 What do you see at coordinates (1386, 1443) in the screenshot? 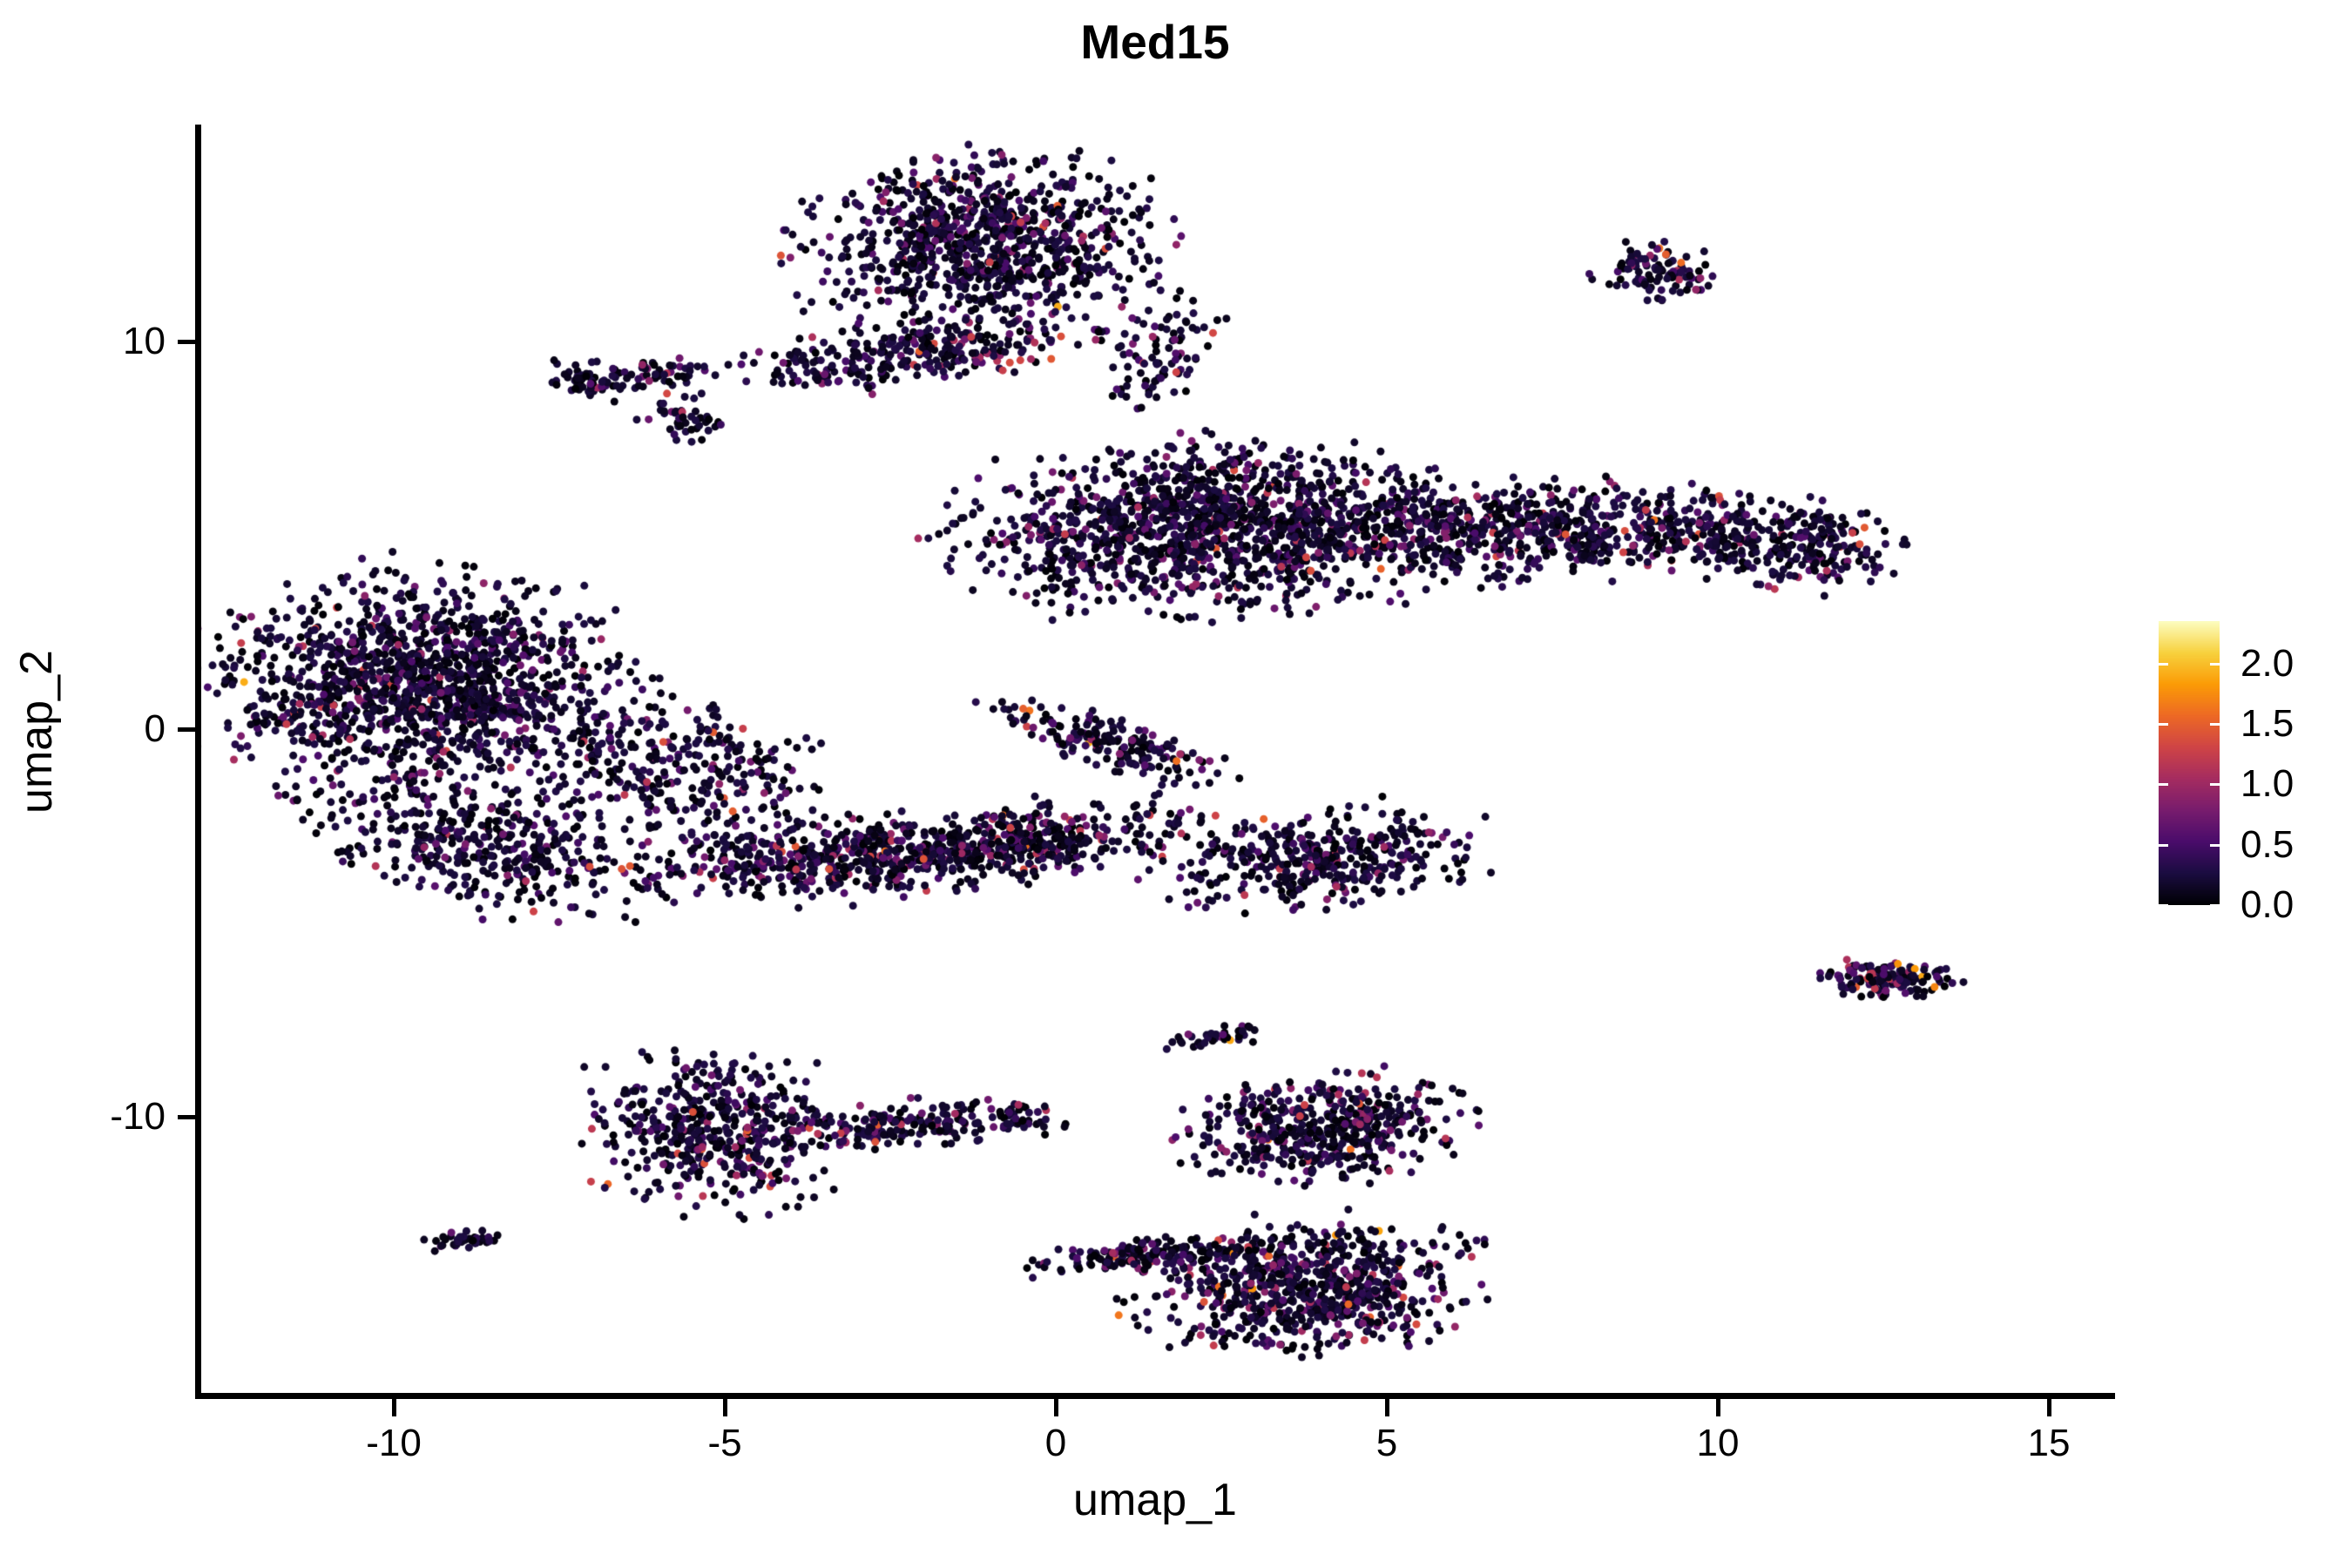
I see `x-tick-label: 5` at bounding box center [1386, 1443].